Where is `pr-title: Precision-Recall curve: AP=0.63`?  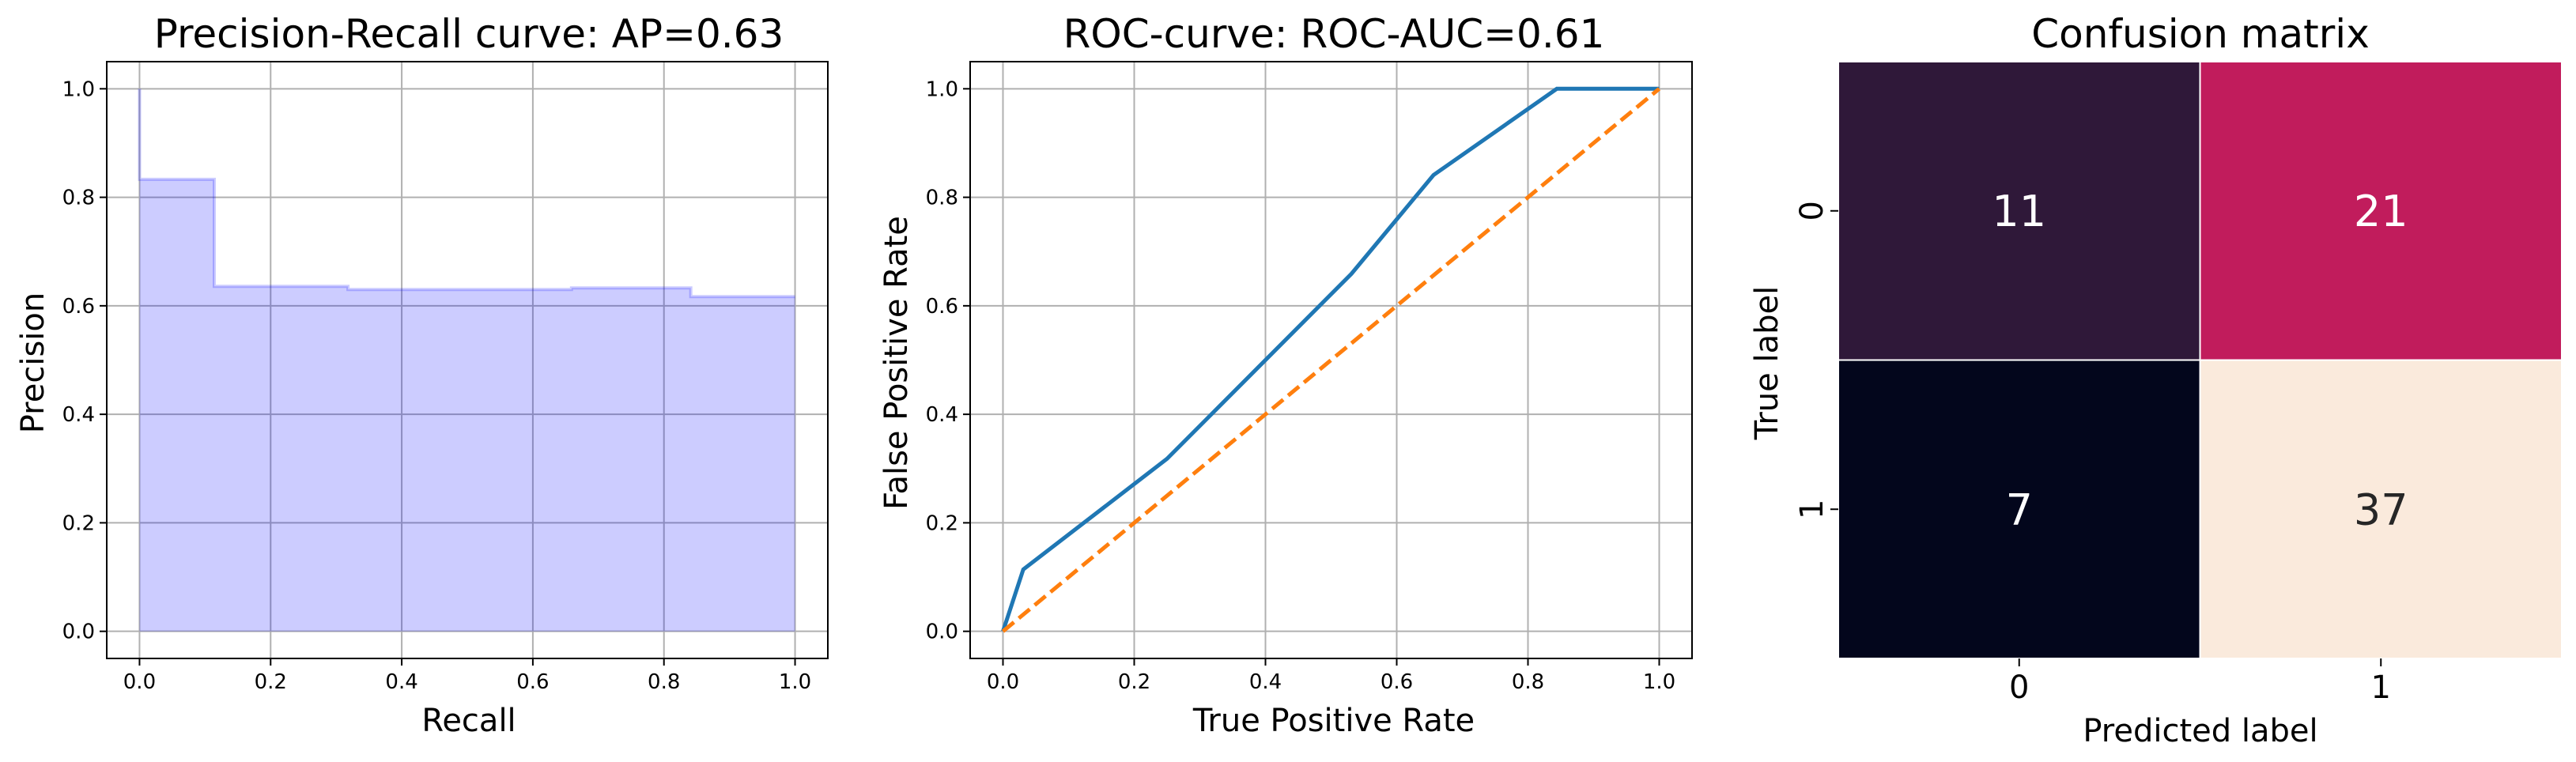
pr-title: Precision-Recall curve: AP=0.63 is located at coordinates (469, 34).